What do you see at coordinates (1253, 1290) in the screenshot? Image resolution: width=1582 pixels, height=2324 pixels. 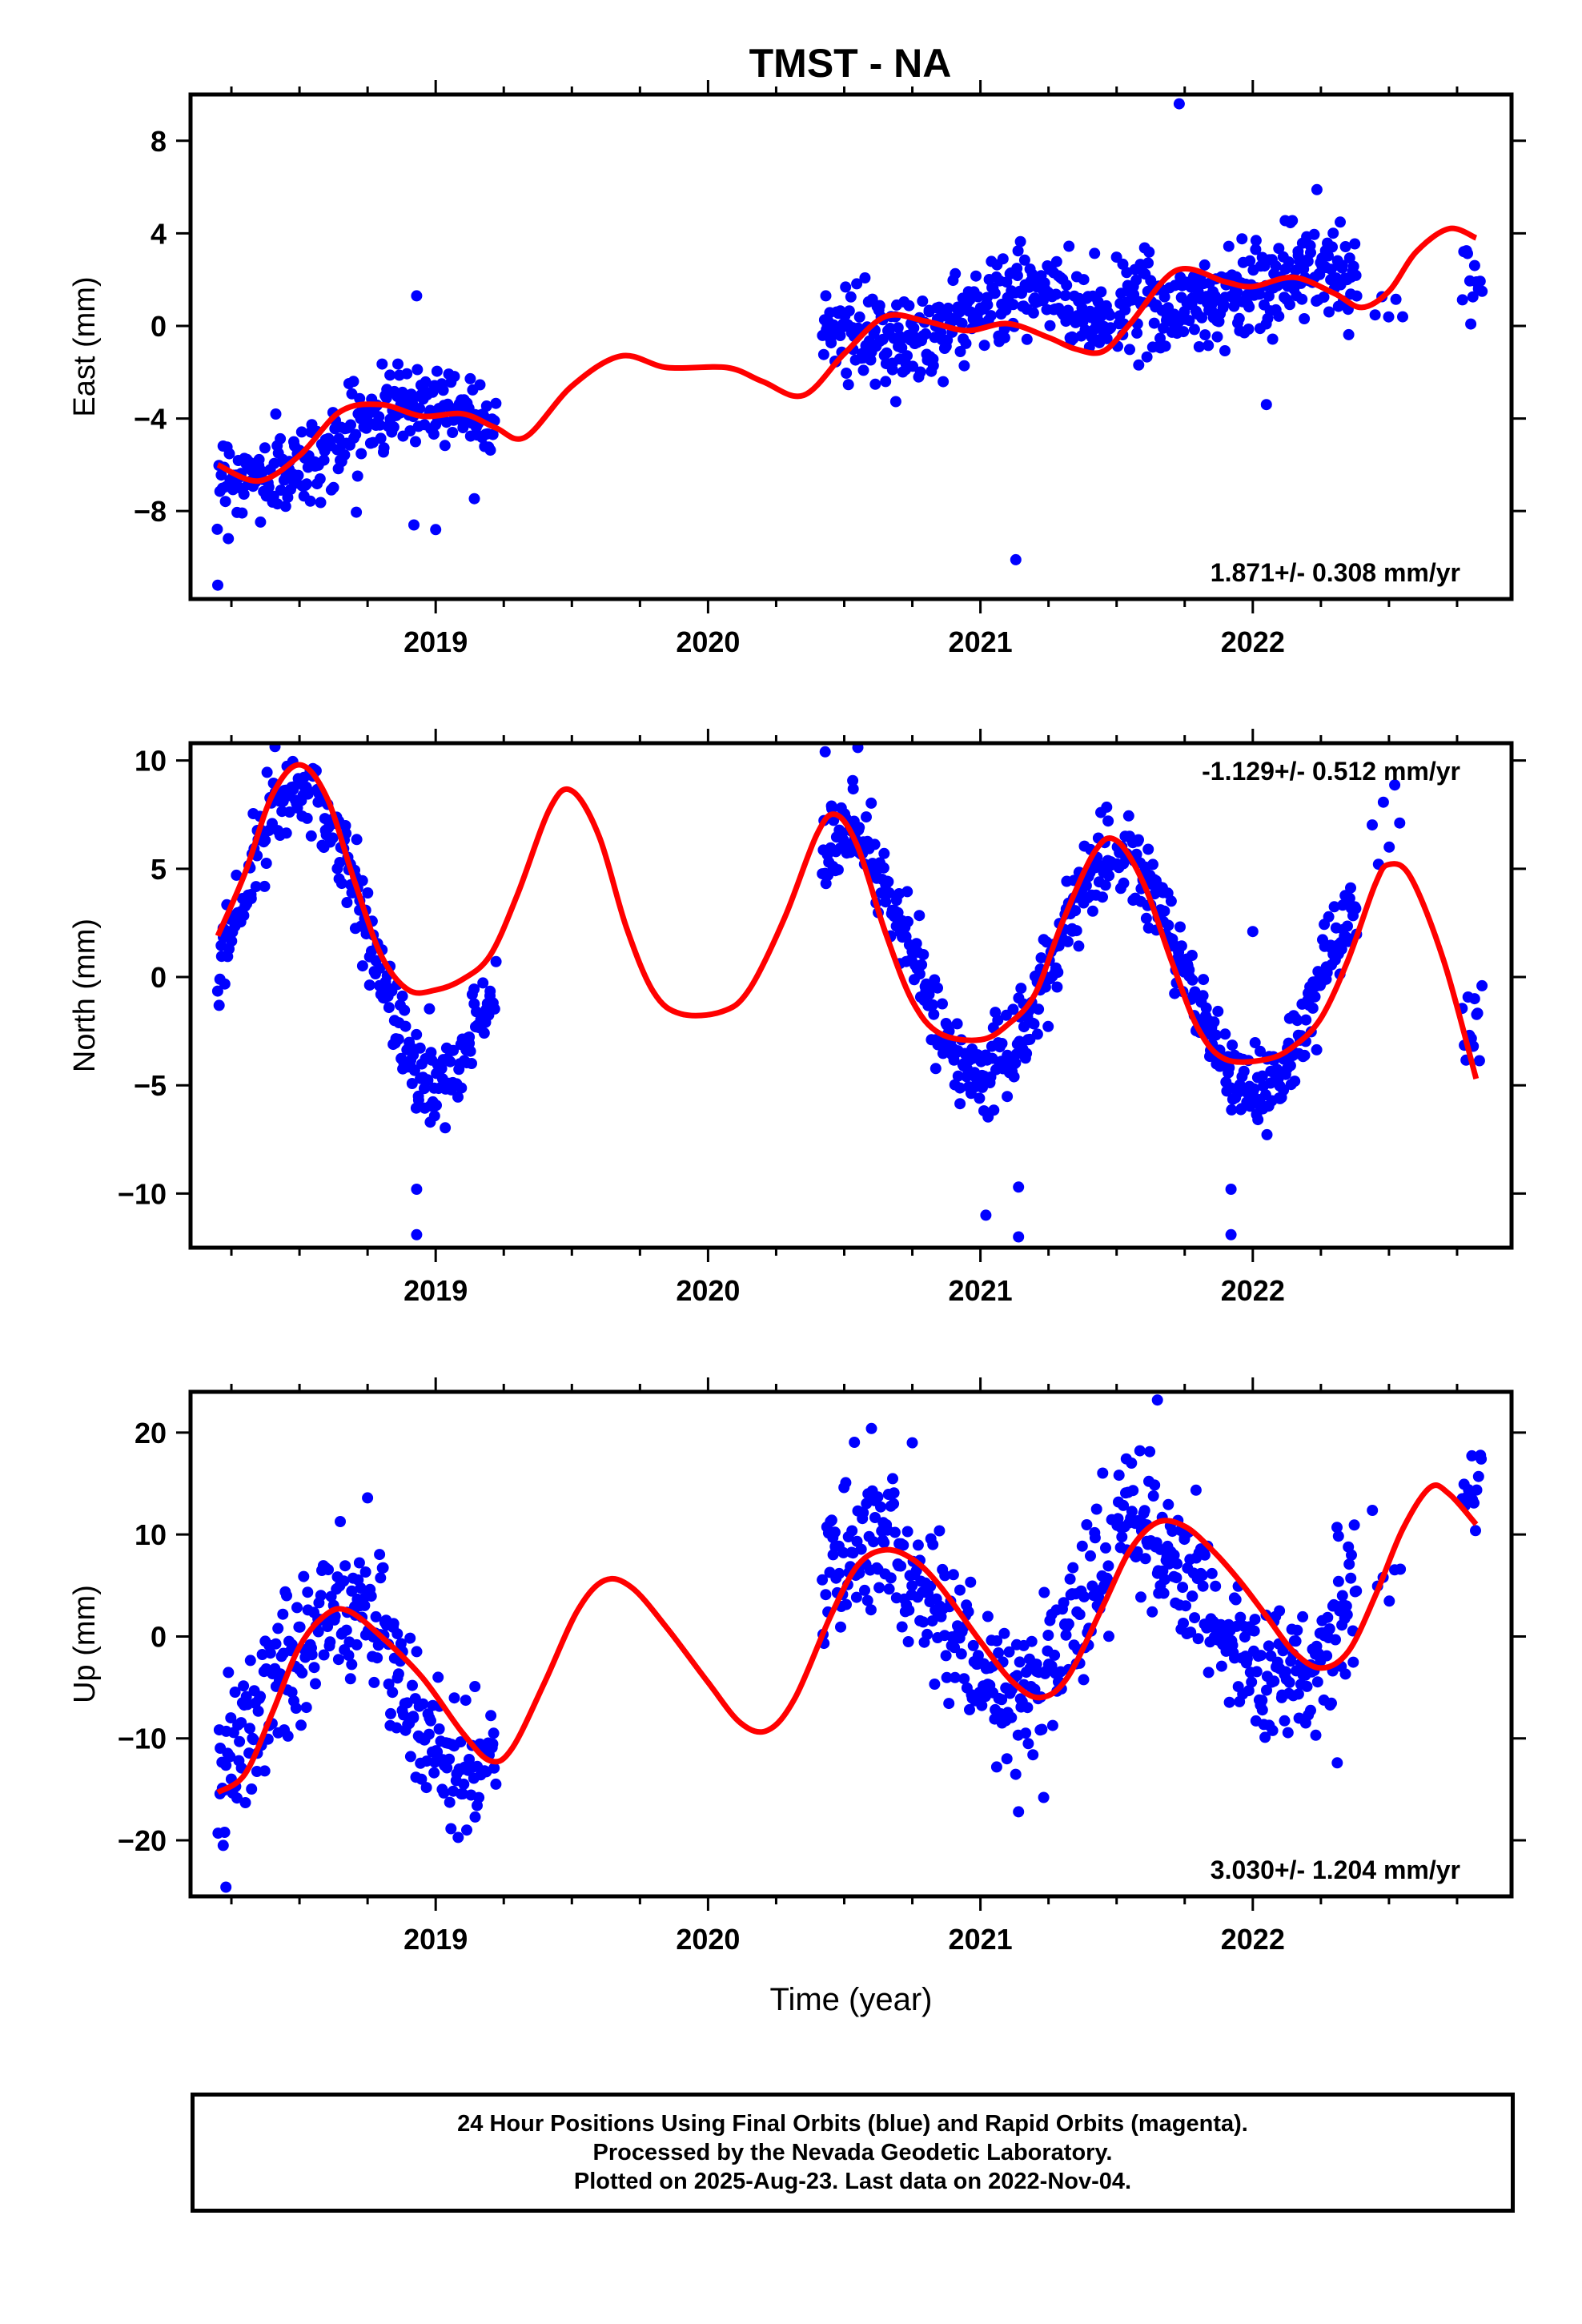 I see `x-tick-label: 2022` at bounding box center [1253, 1290].